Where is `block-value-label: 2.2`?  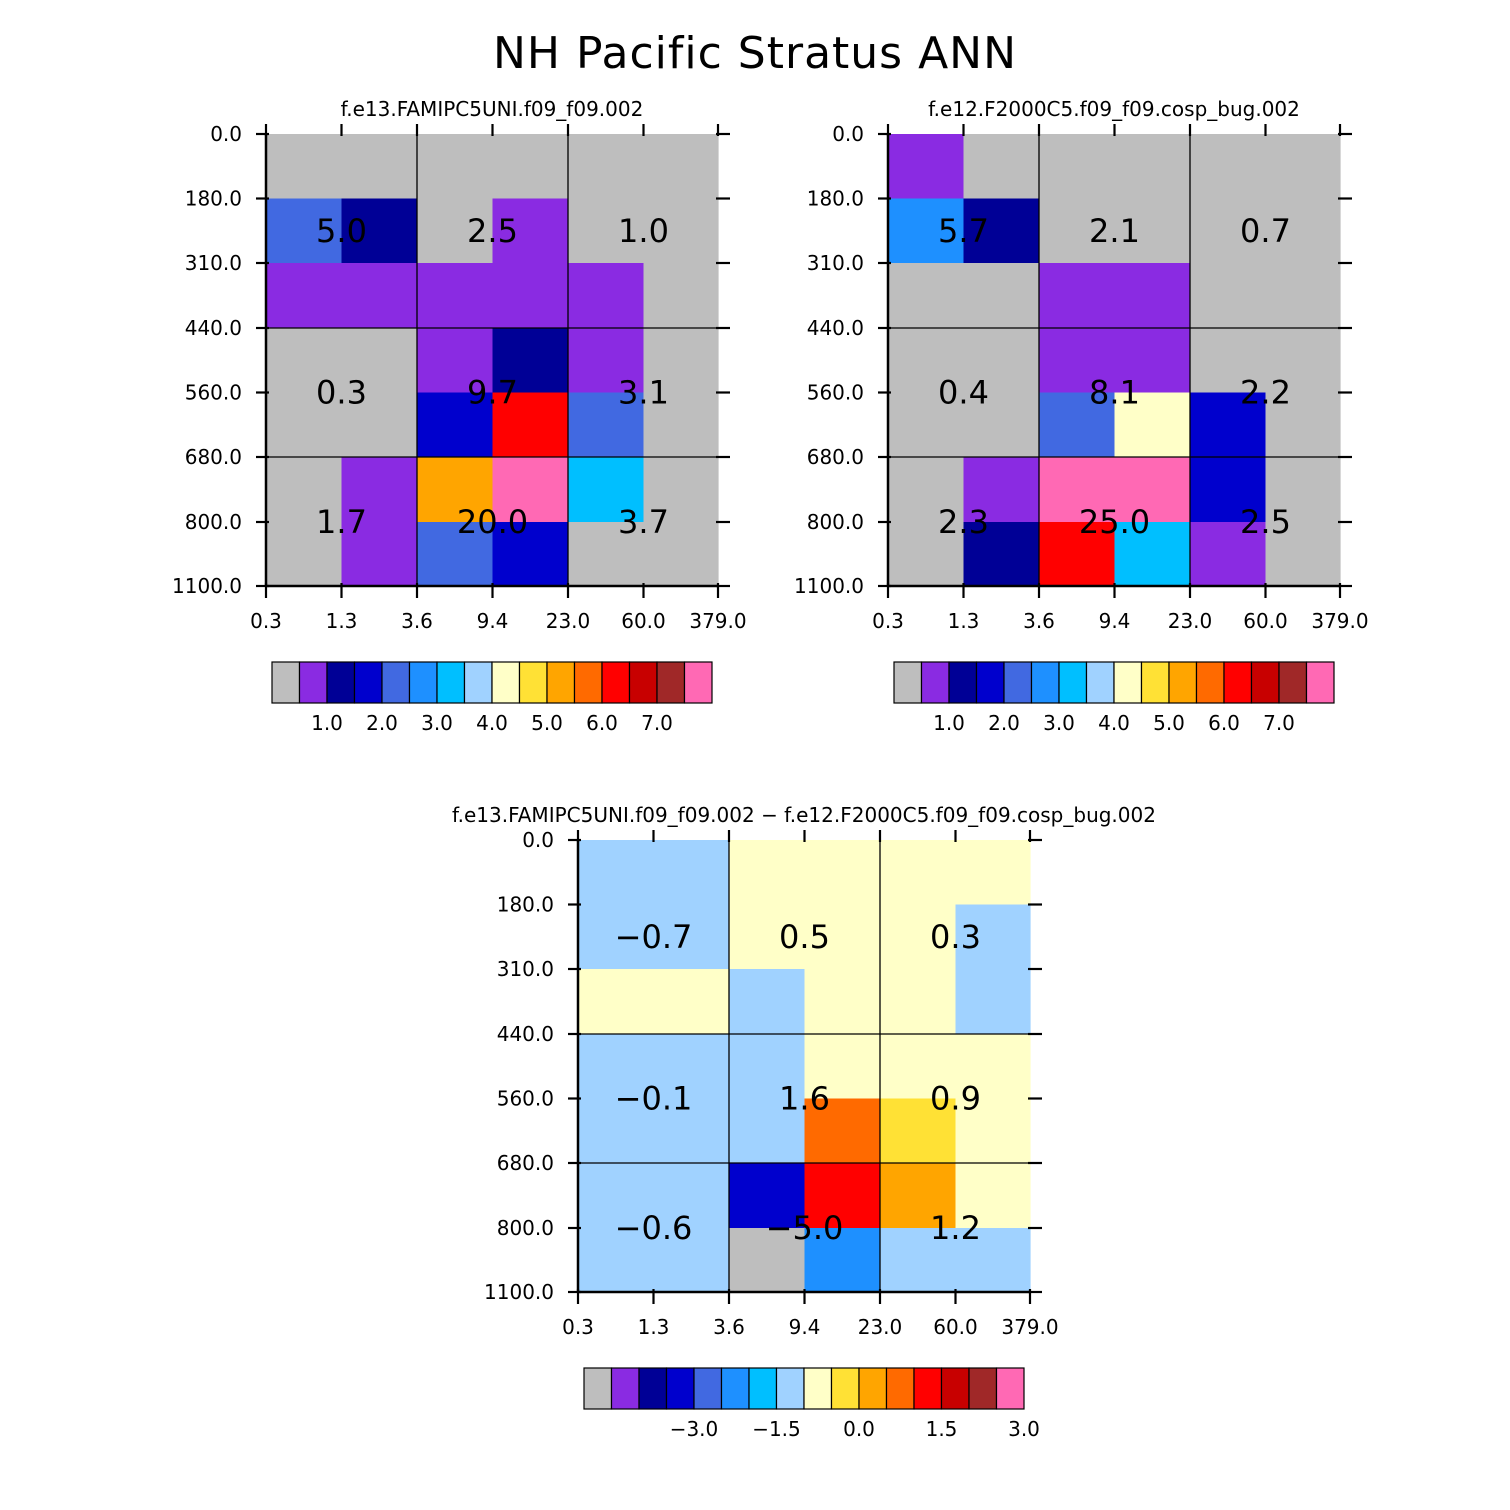
block-value-label: 2.2 is located at coordinates (1265, 393).